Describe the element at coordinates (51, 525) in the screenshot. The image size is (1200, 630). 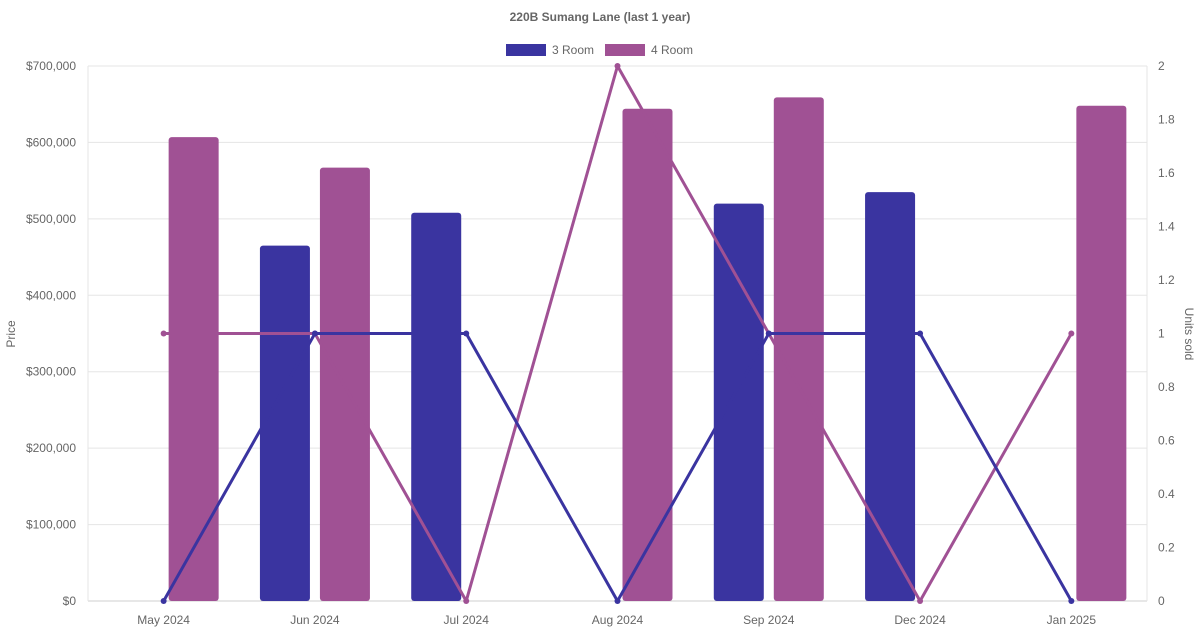
I see `y-left-tick-label: $100,000` at that location.